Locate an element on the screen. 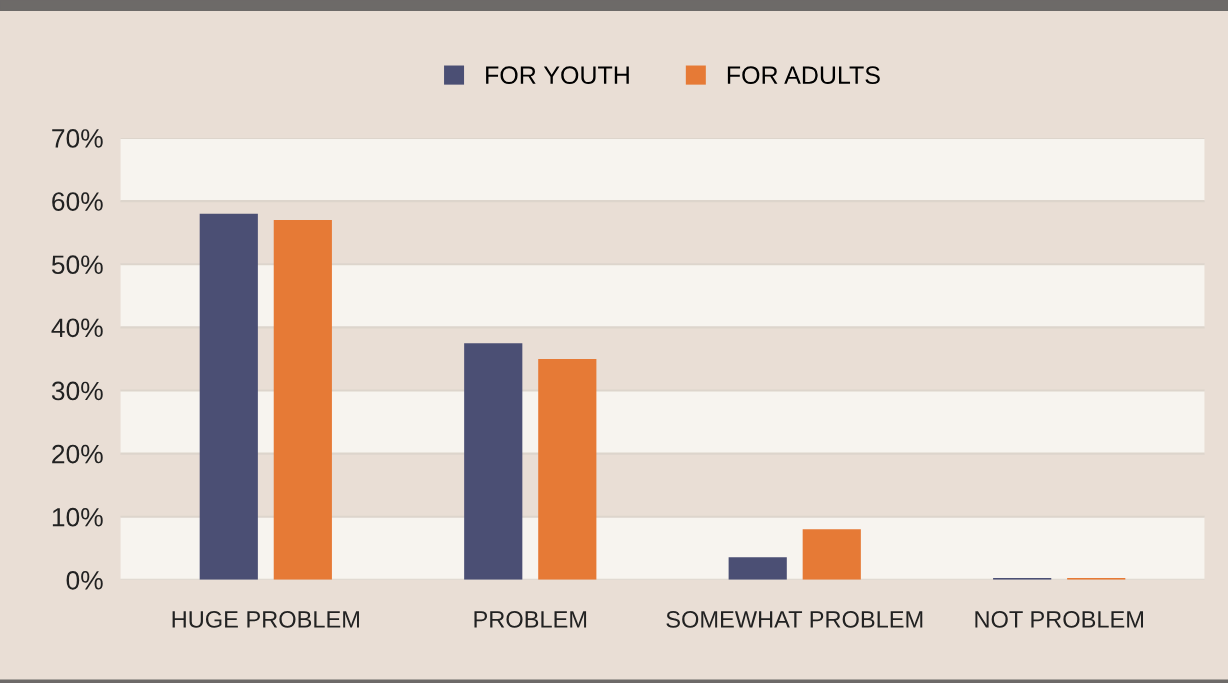  y-tick-label: 50% is located at coordinates (77, 265).